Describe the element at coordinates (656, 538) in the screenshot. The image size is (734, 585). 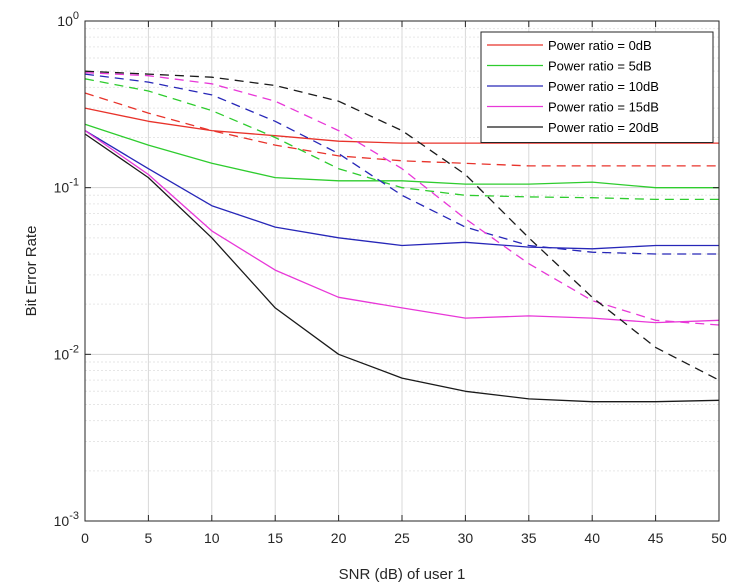
I see `x-tick-label: 45` at that location.